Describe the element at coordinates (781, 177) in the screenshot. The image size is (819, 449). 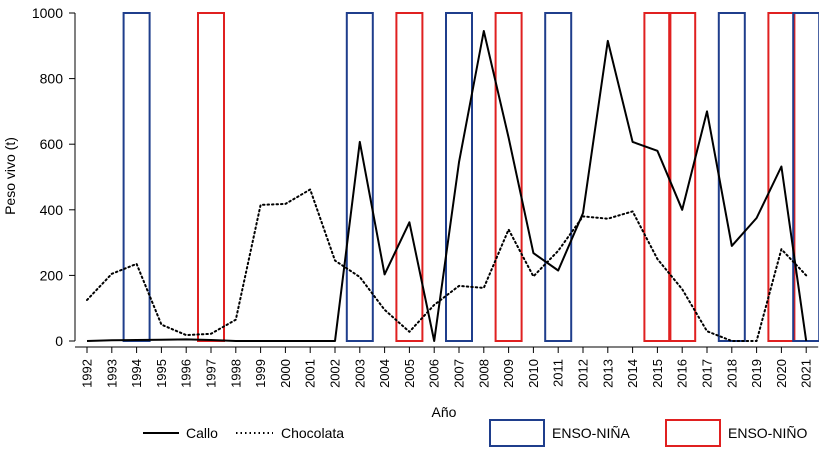
I see `enso-nino-box-2020` at that location.